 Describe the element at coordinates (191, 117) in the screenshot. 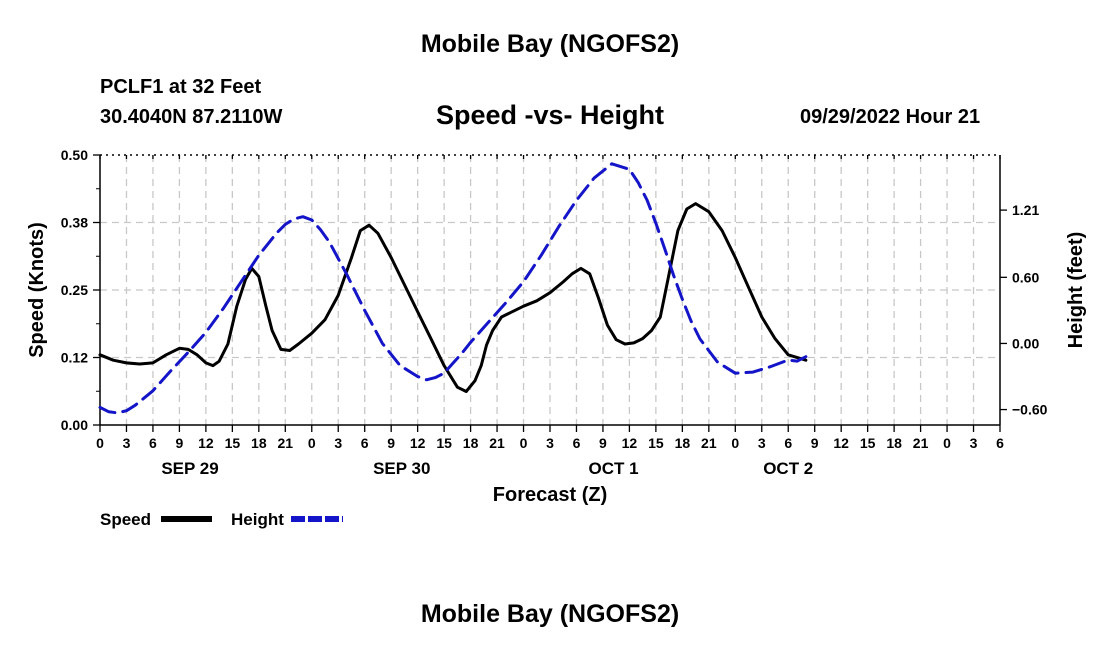

I see `station-coordinates: 30.4040N 87.2110W` at that location.